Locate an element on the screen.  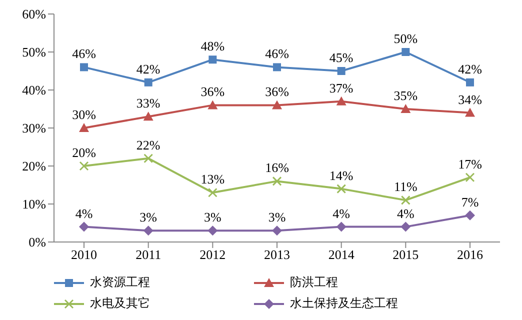
legend-label: 防洪工程 is located at coordinates (314, 282).